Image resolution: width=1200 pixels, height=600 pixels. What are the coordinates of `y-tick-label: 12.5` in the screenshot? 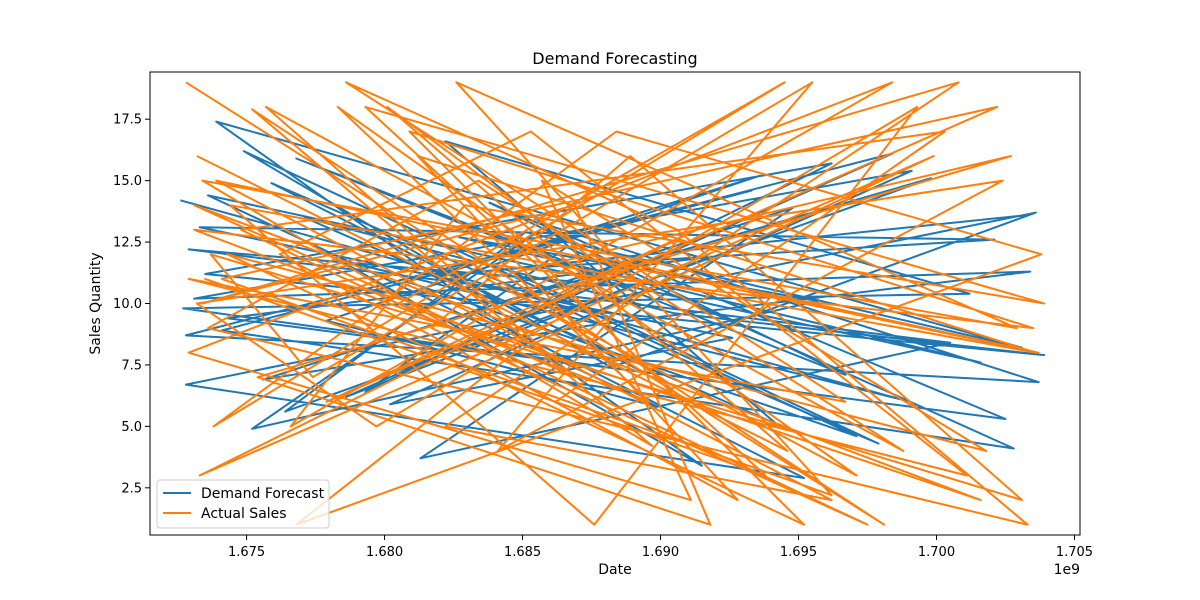 It's located at (127, 243).